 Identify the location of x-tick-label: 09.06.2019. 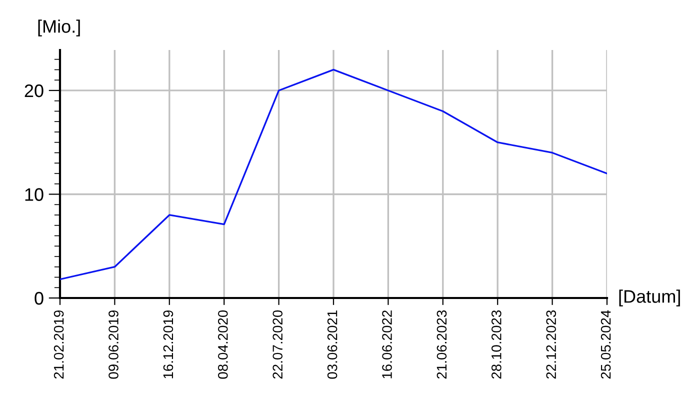
(113, 344).